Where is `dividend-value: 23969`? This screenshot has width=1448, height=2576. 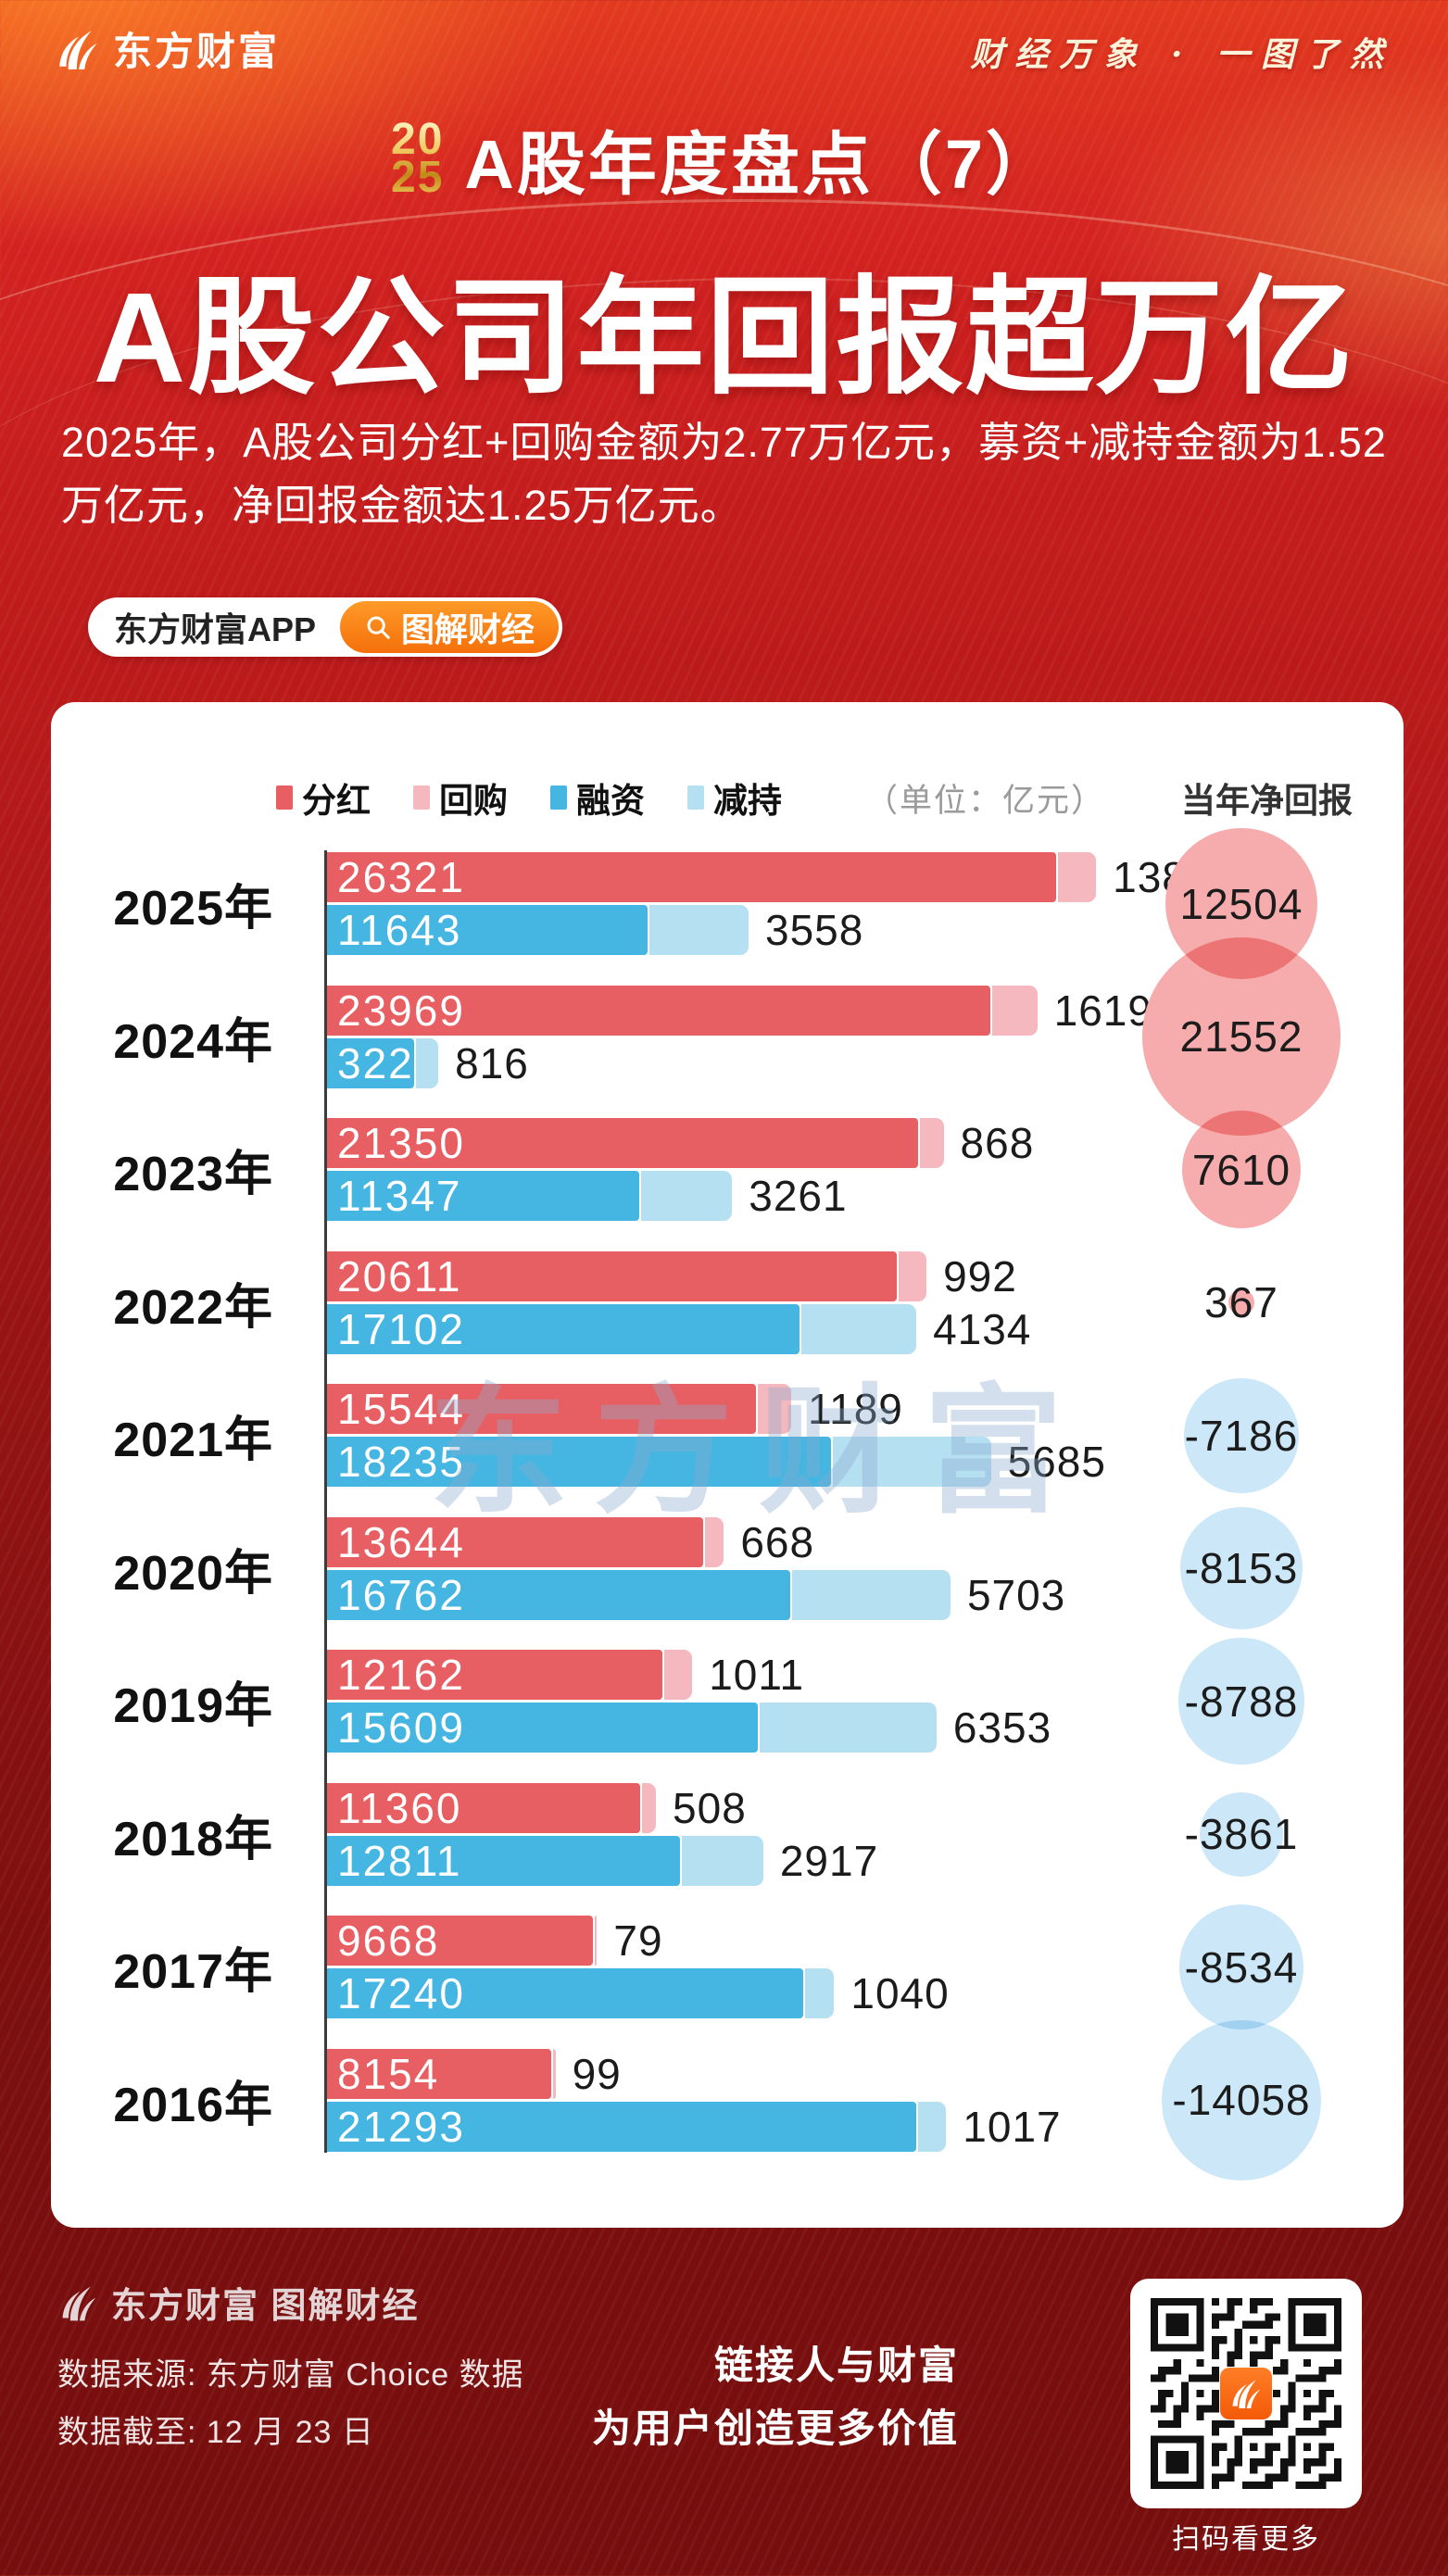
dividend-value: 23969 is located at coordinates (401, 1010).